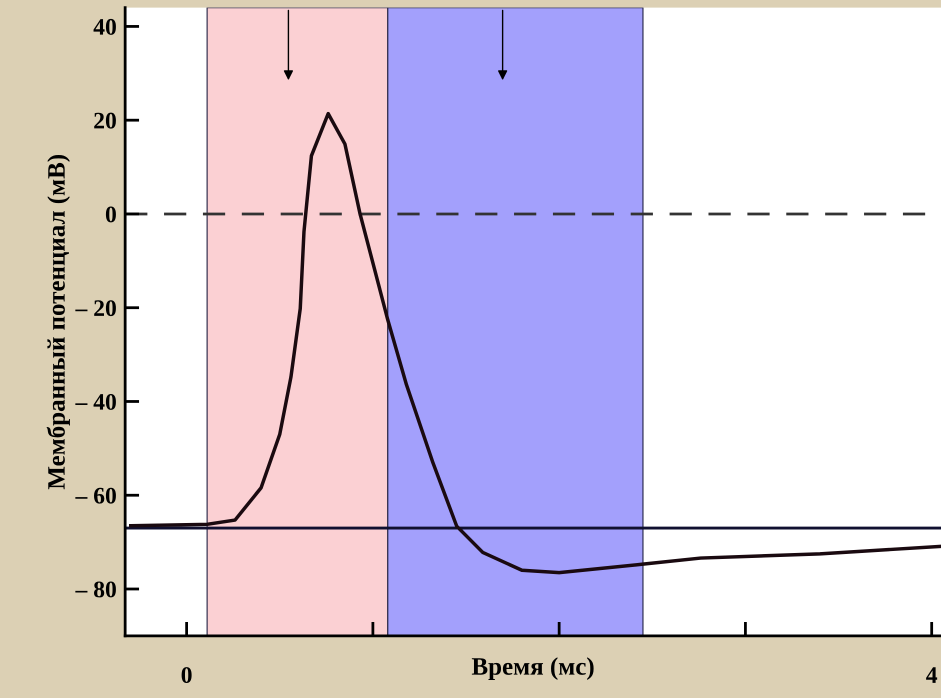 The height and width of the screenshot is (698, 941). I want to click on y-tick-label: – 40, so click(95, 402).